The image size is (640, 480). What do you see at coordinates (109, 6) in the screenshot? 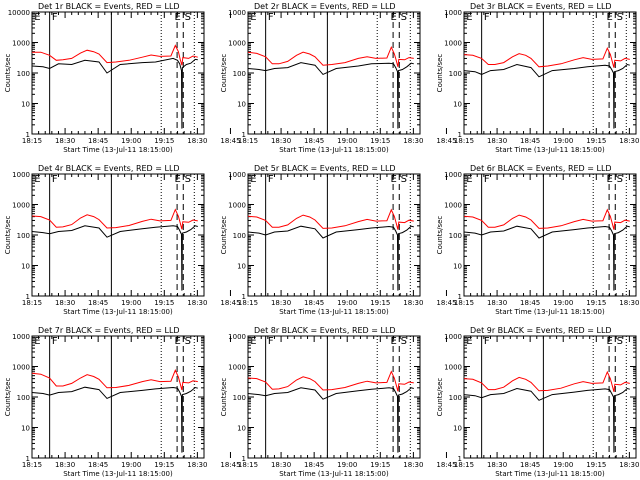
I see `panel-title: Det 1r BLACK = Events, RED = LLD` at bounding box center [109, 6].